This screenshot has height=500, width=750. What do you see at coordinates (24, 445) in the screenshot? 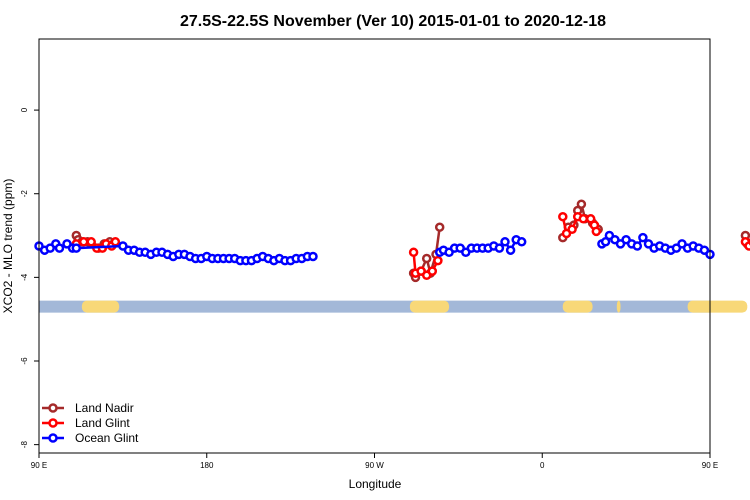
I see `y-tick-label: -8` at bounding box center [24, 445].